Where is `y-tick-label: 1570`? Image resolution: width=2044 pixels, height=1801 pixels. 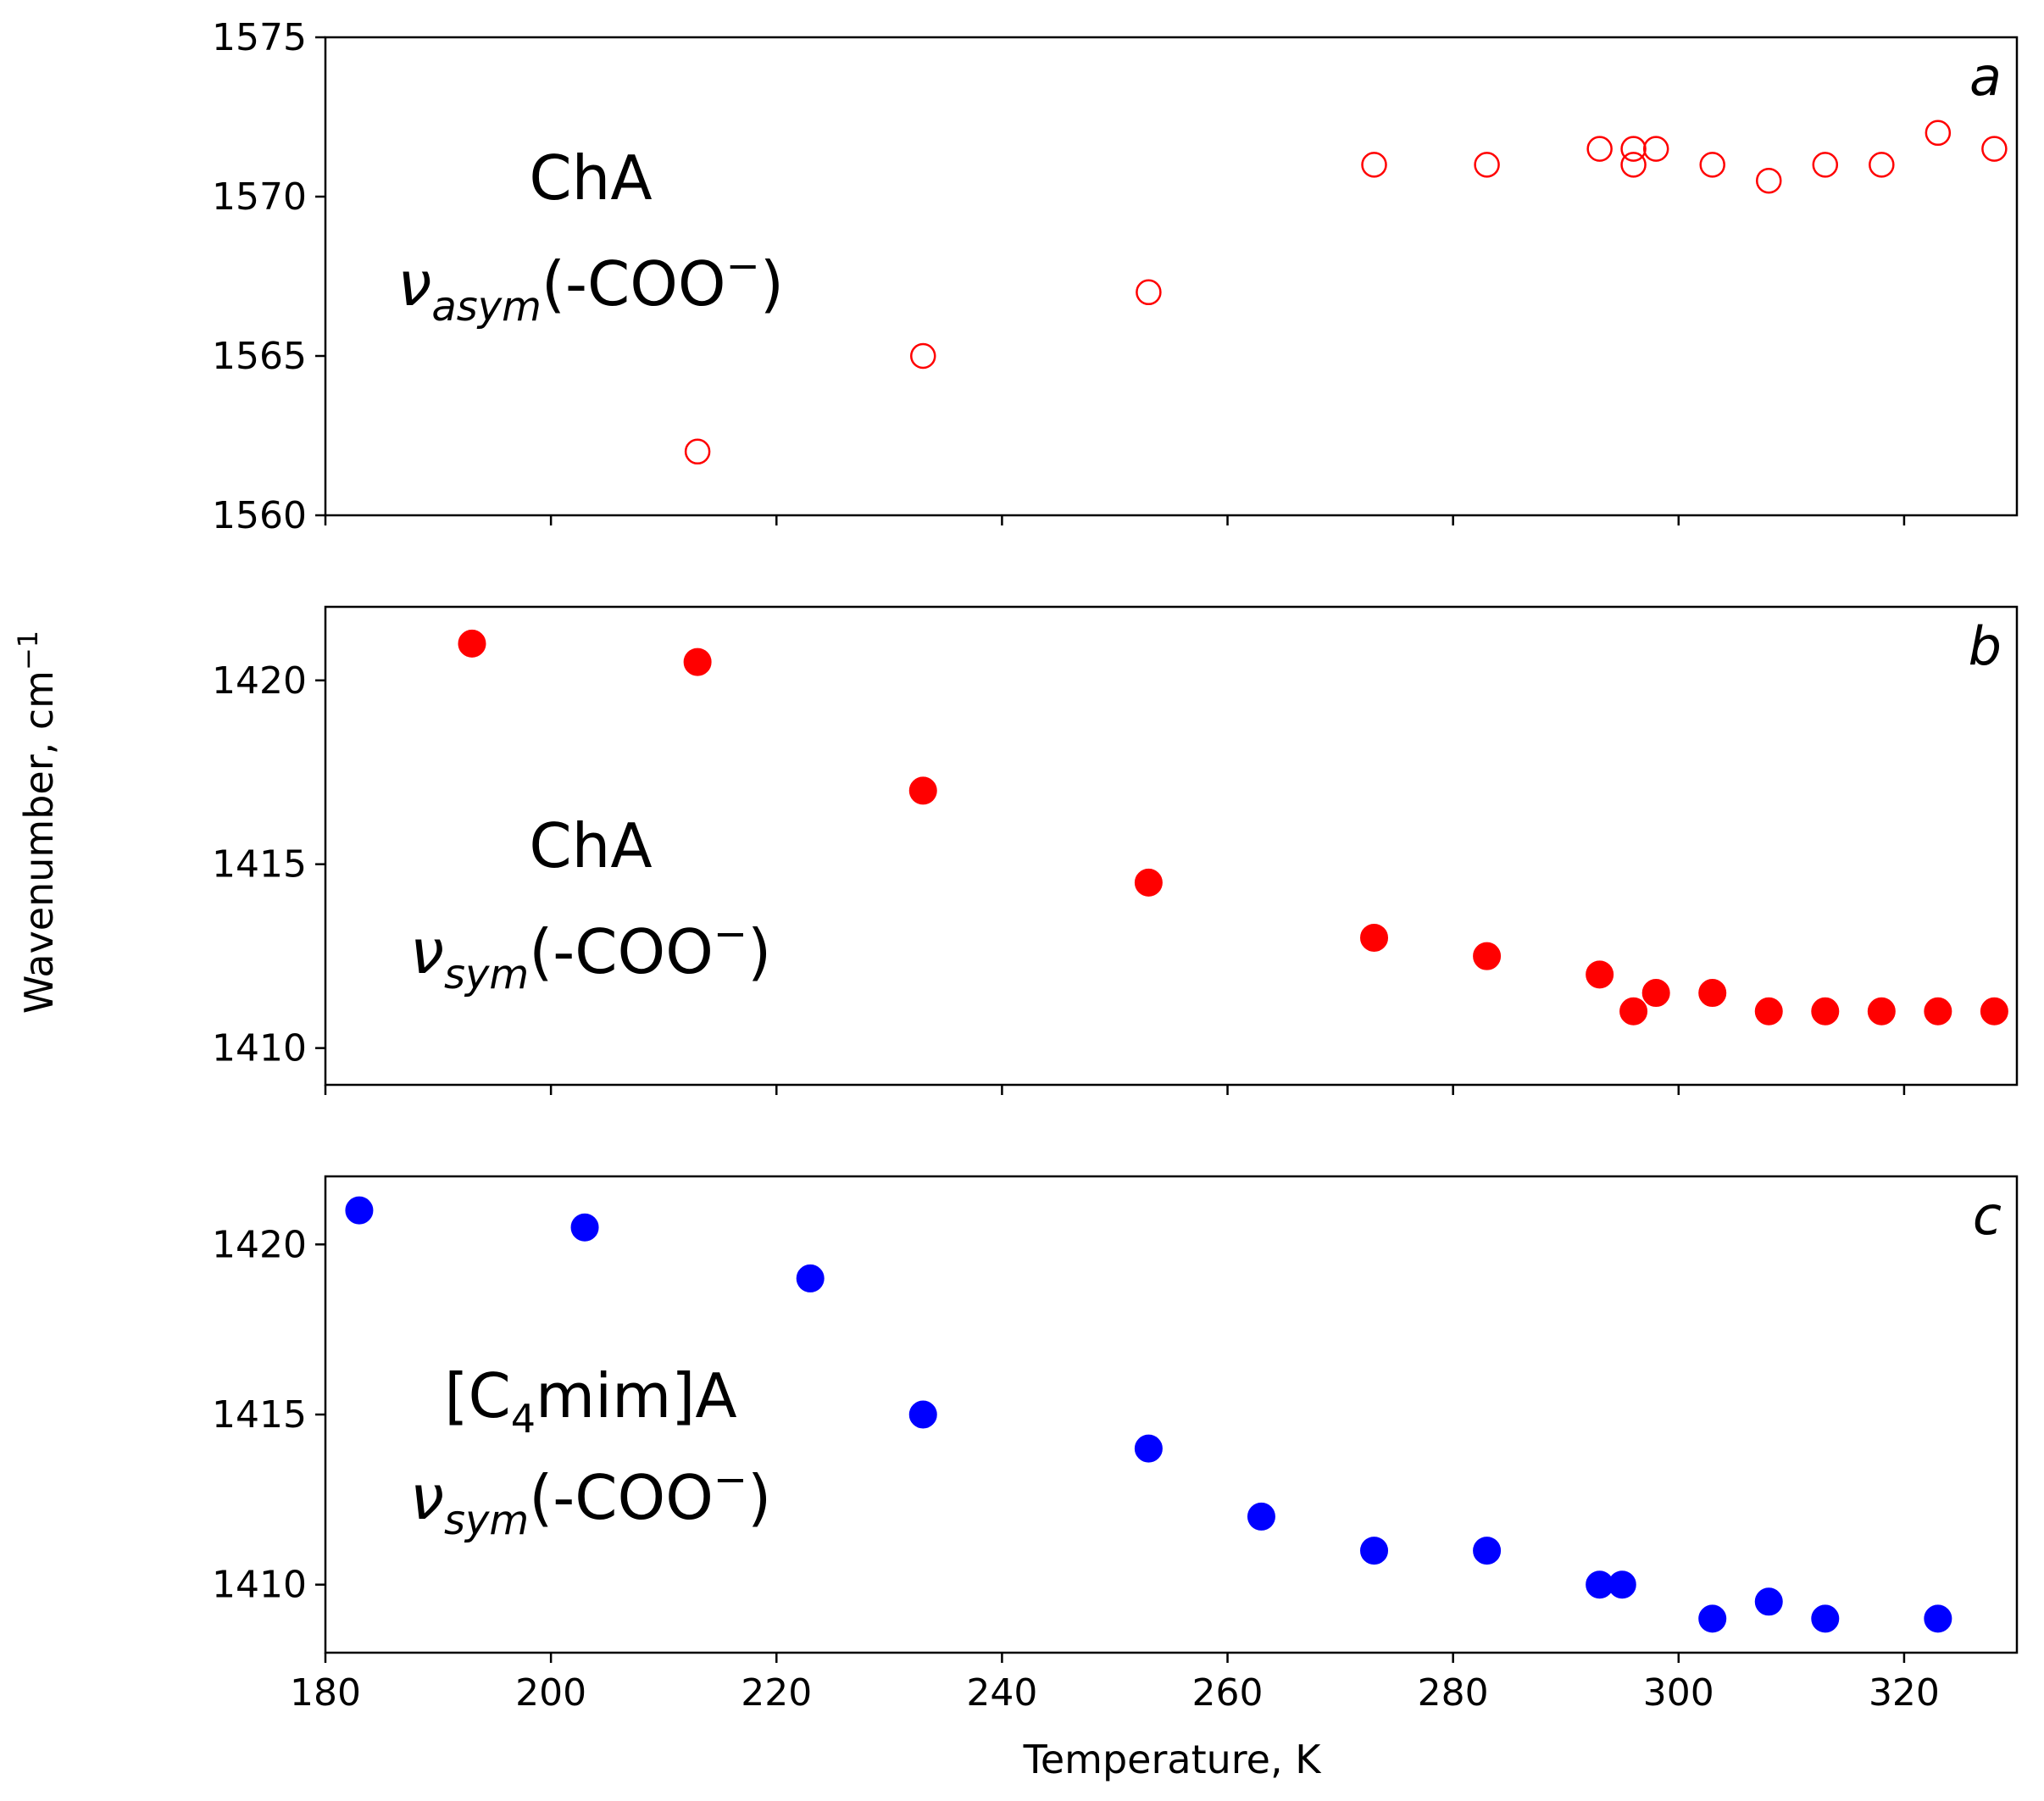
y-tick-label: 1570 is located at coordinates (259, 197).